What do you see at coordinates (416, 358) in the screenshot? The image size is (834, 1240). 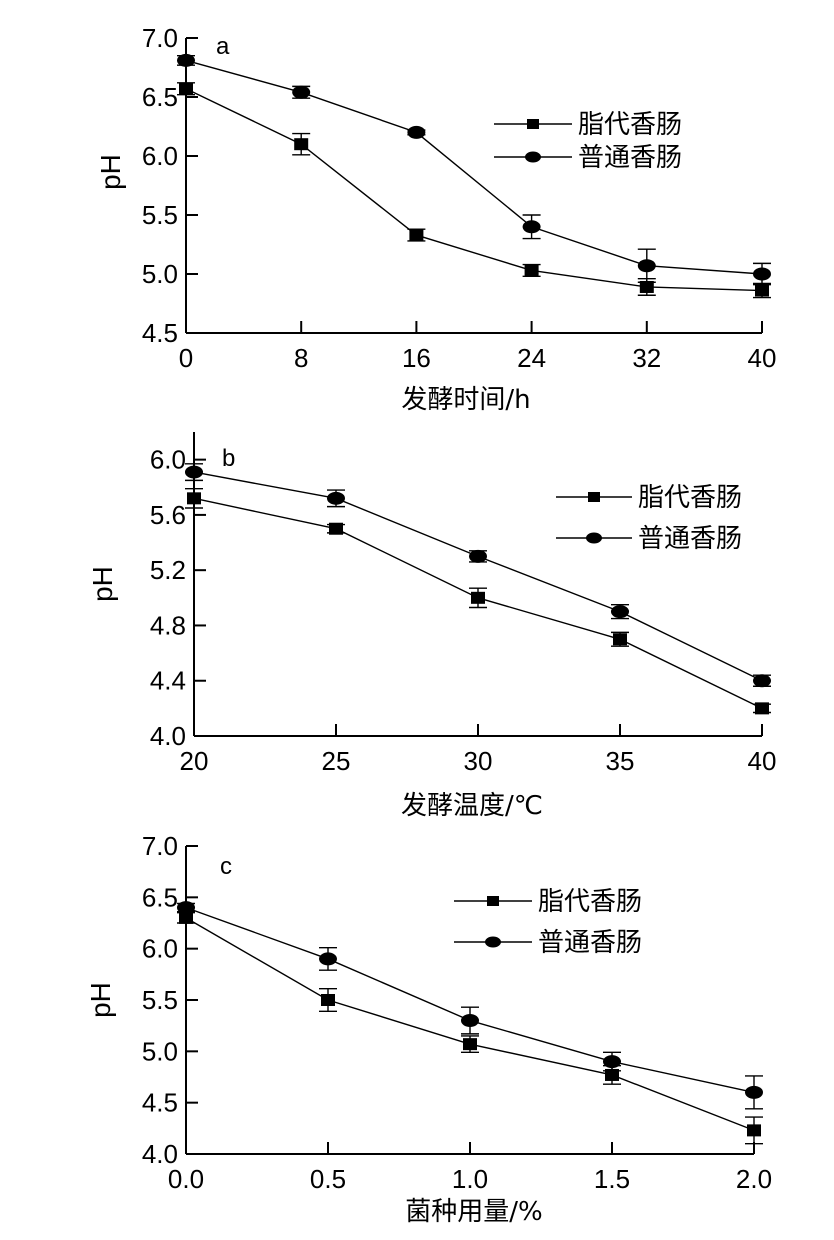 I see `x-tick-label: 16` at bounding box center [416, 358].